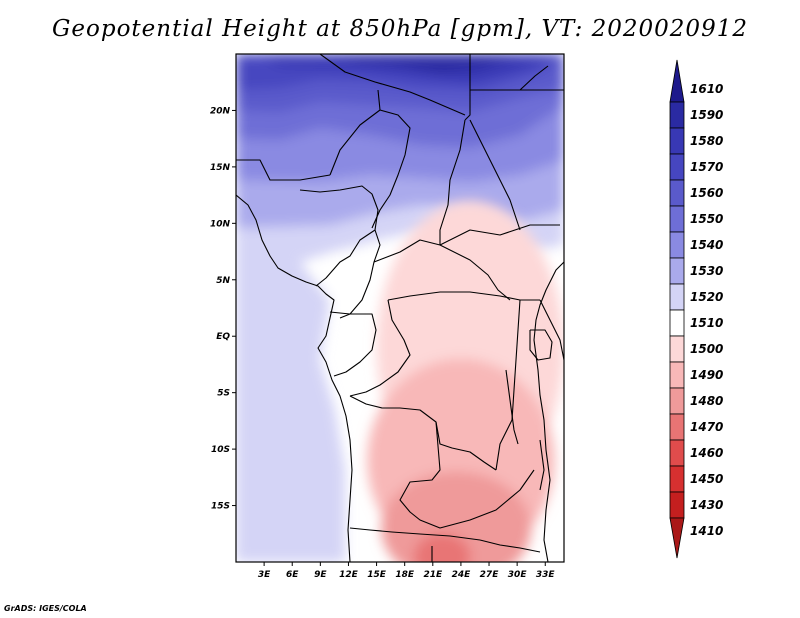 The height and width of the screenshot is (618, 800). I want to click on border-algeria-libya, so click(392, 85).